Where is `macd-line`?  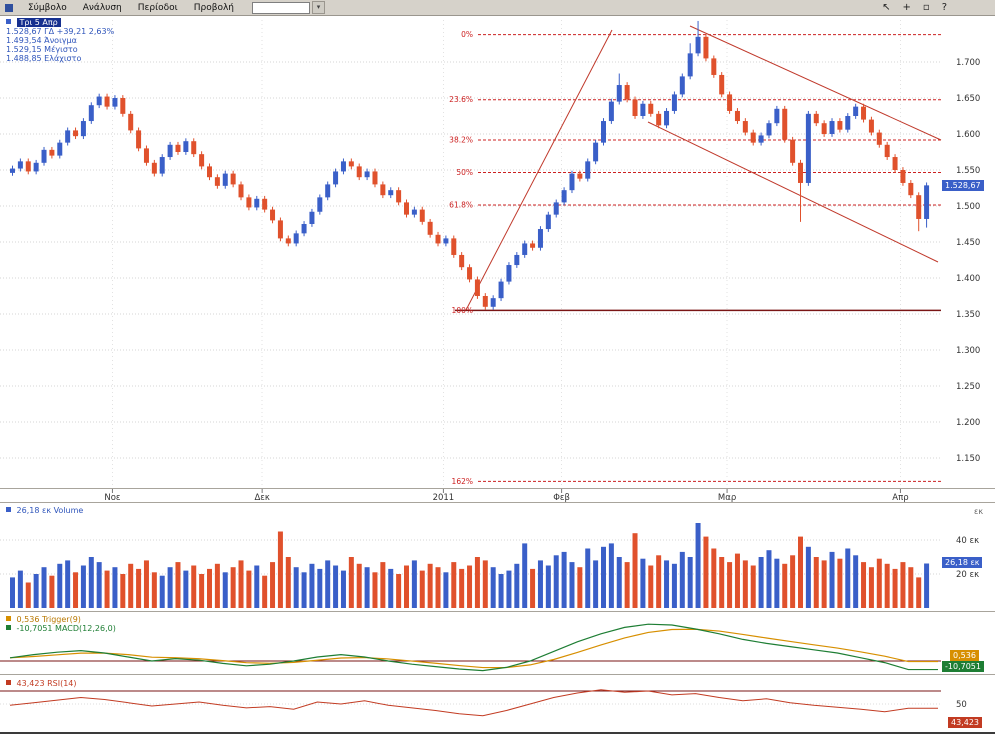
macd-line is located at coordinates (473, 647).